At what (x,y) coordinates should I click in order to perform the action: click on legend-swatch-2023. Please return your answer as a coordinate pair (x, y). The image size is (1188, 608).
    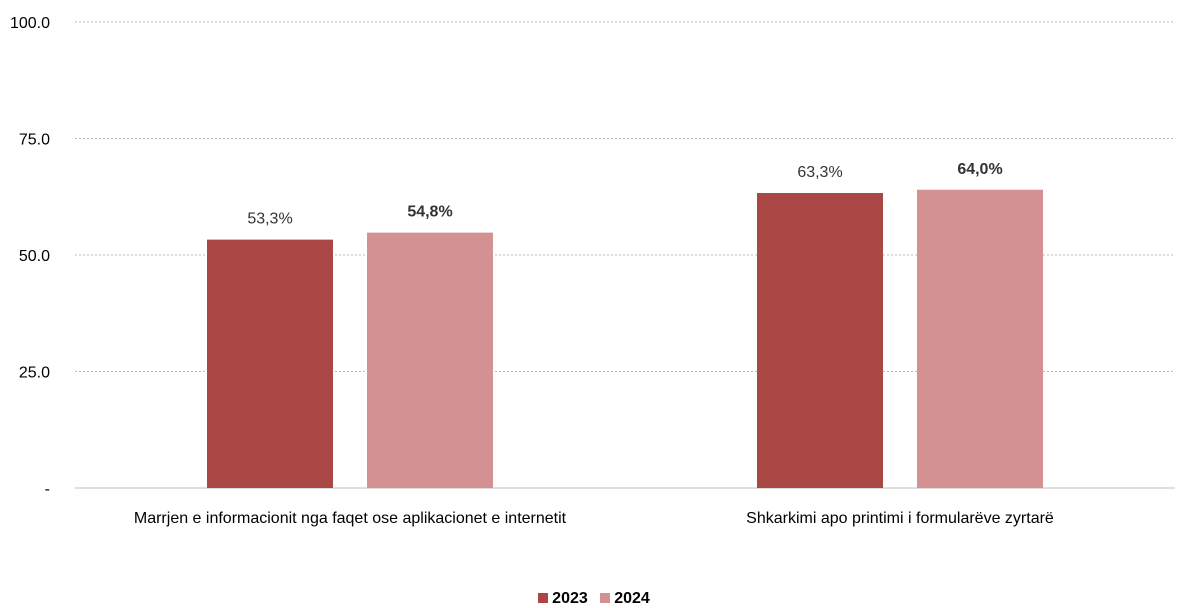
    Looking at the image, I should click on (543, 598).